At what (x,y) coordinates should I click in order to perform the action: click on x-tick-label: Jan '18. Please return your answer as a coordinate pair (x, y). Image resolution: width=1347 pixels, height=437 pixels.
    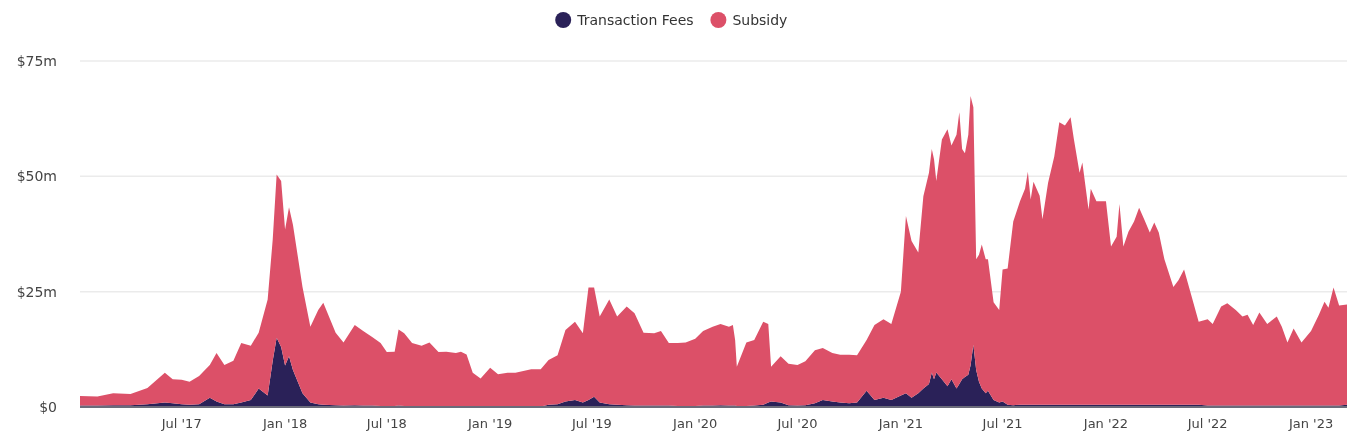
    Looking at the image, I should click on (284, 423).